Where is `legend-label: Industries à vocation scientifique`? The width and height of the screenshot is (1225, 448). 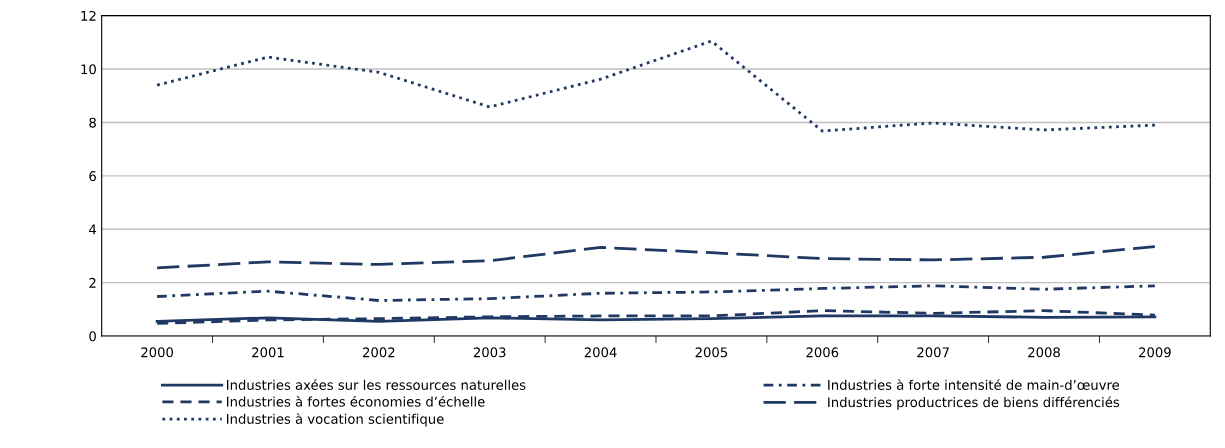
legend-label: Industries à vocation scientifique is located at coordinates (335, 420).